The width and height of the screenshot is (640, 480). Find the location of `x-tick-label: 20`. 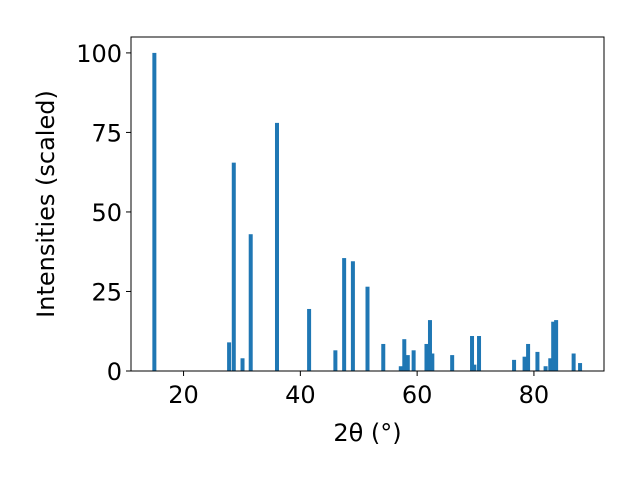

x-tick-label: 20 is located at coordinates (183, 395).